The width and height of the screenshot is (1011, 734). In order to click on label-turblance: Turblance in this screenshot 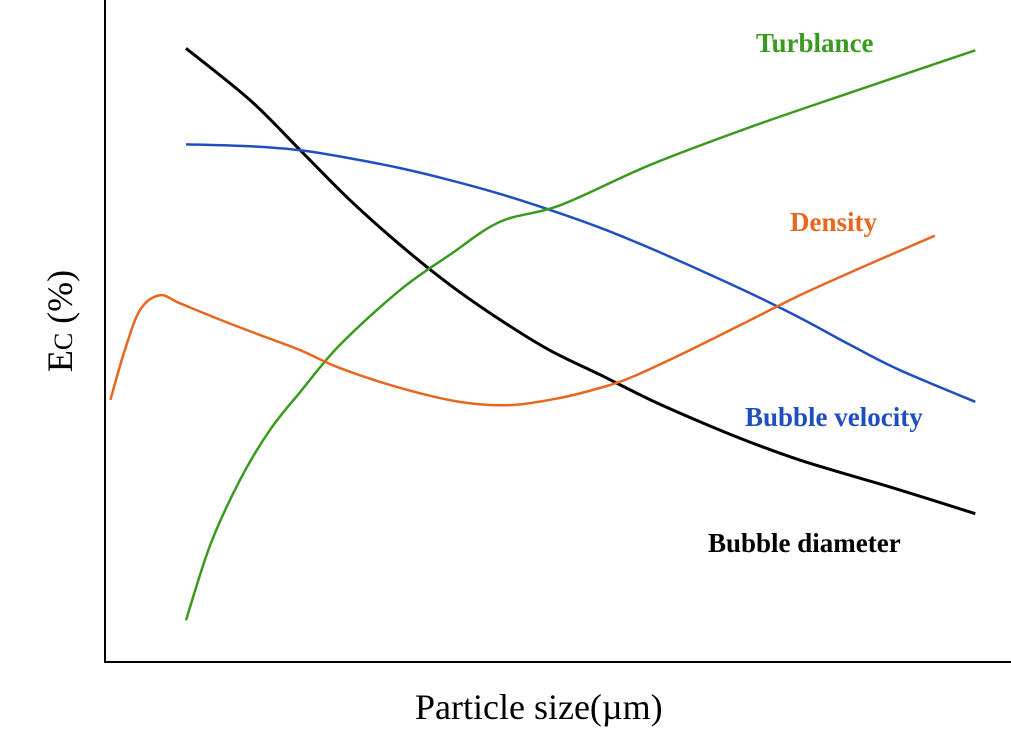, I will do `click(815, 43)`.